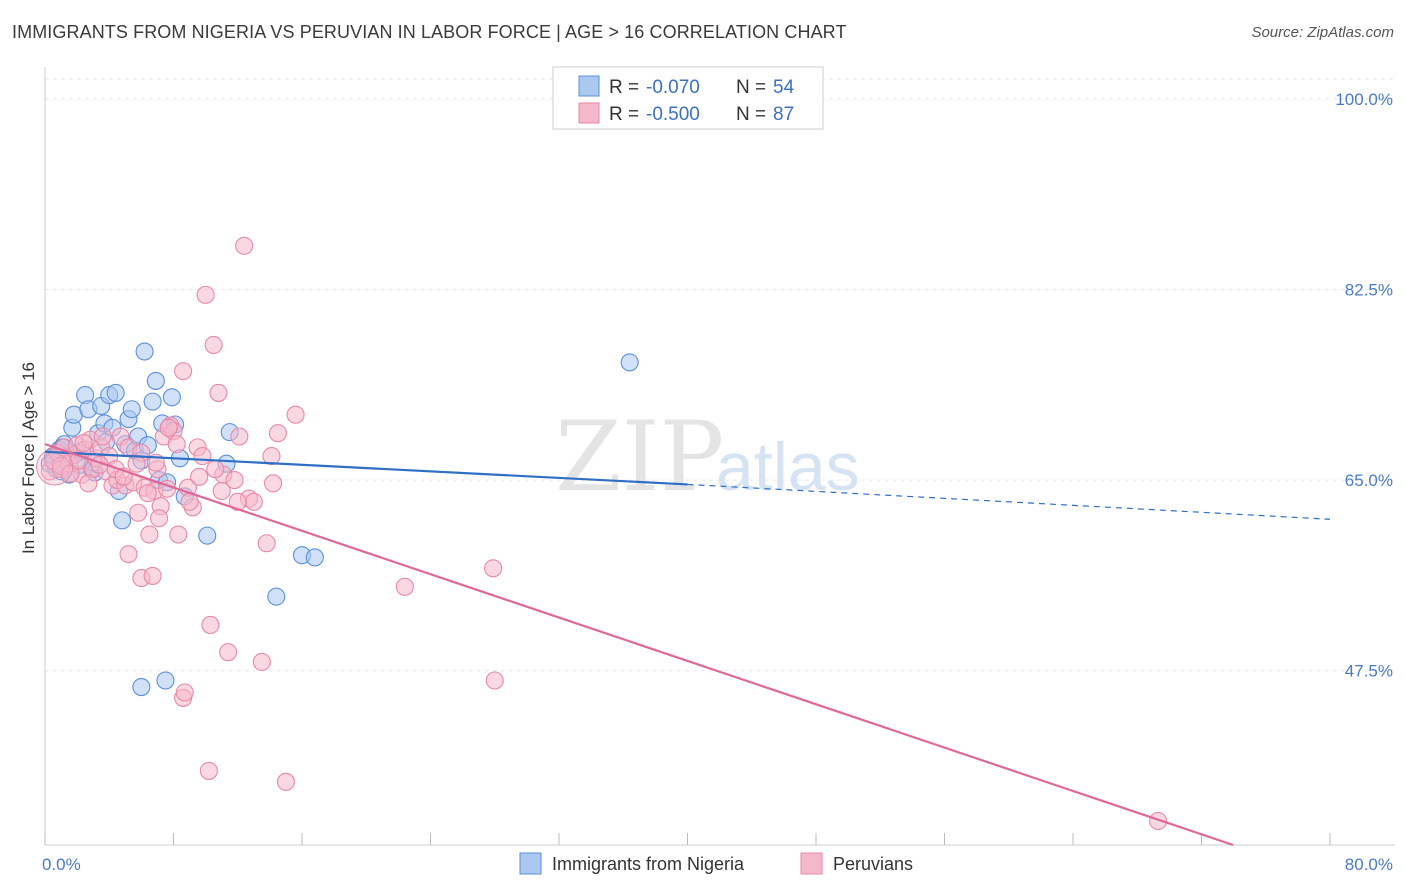 The height and width of the screenshot is (892, 1406). I want to click on bottom-legend-swatch-nigeria, so click(530, 863).